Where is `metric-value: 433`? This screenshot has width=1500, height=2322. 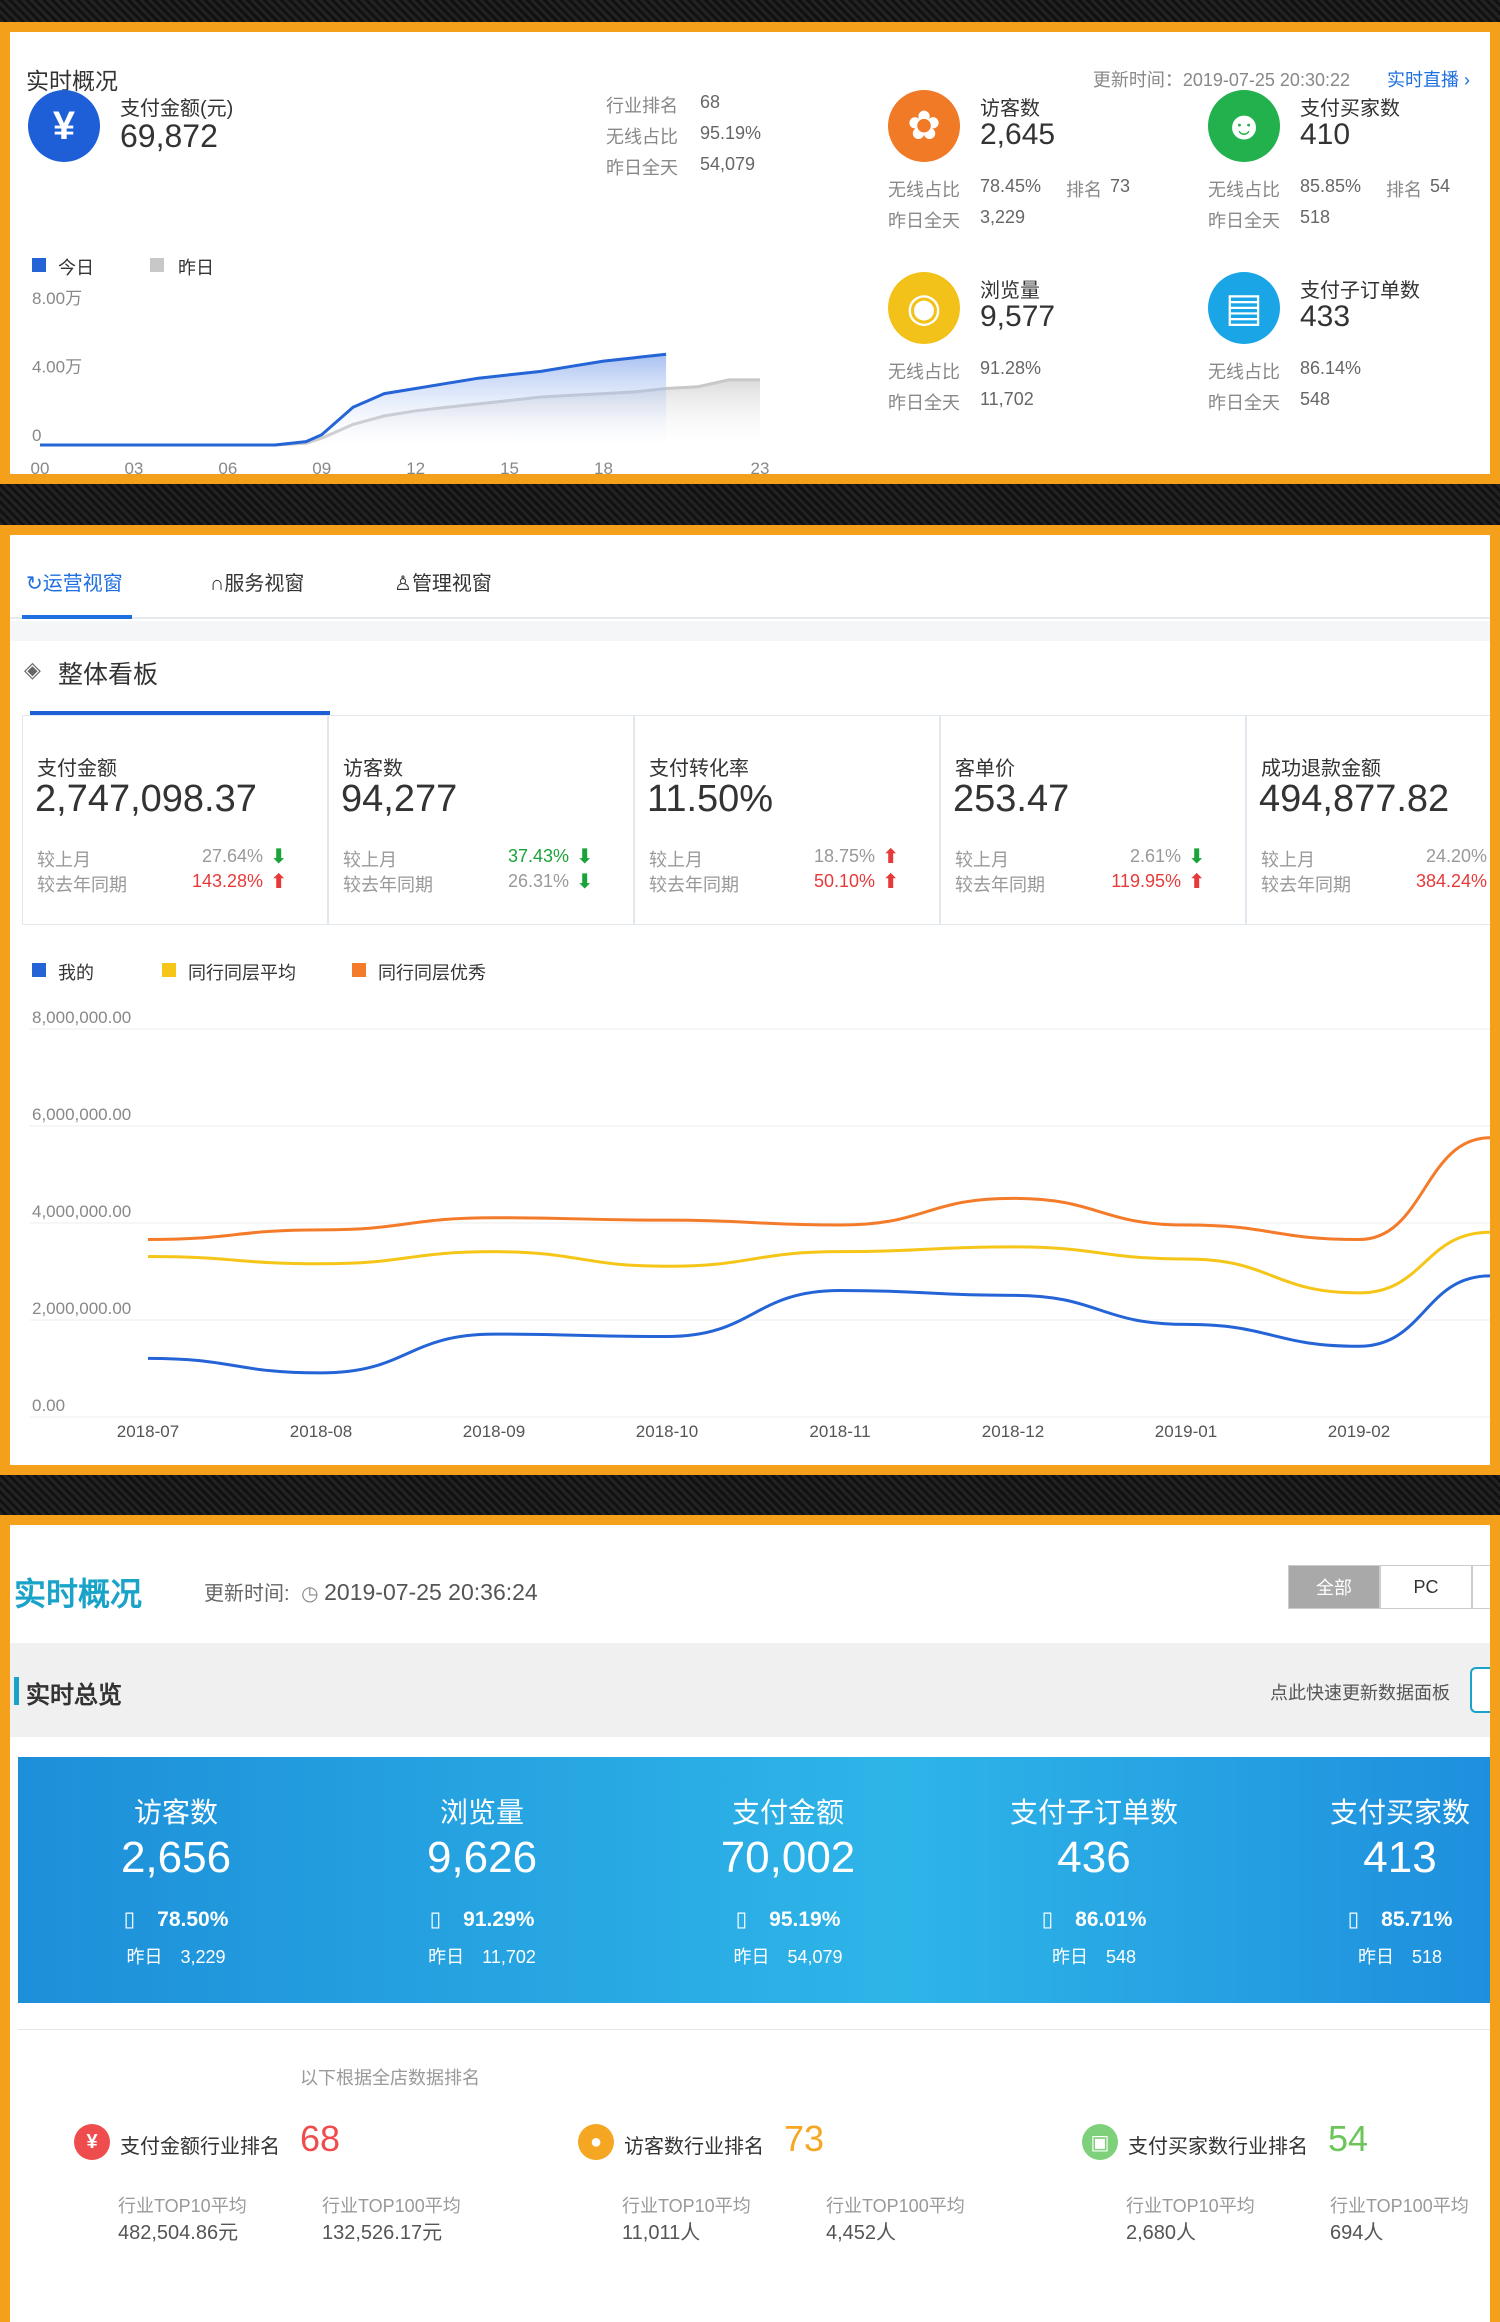
metric-value: 433 is located at coordinates (1325, 316).